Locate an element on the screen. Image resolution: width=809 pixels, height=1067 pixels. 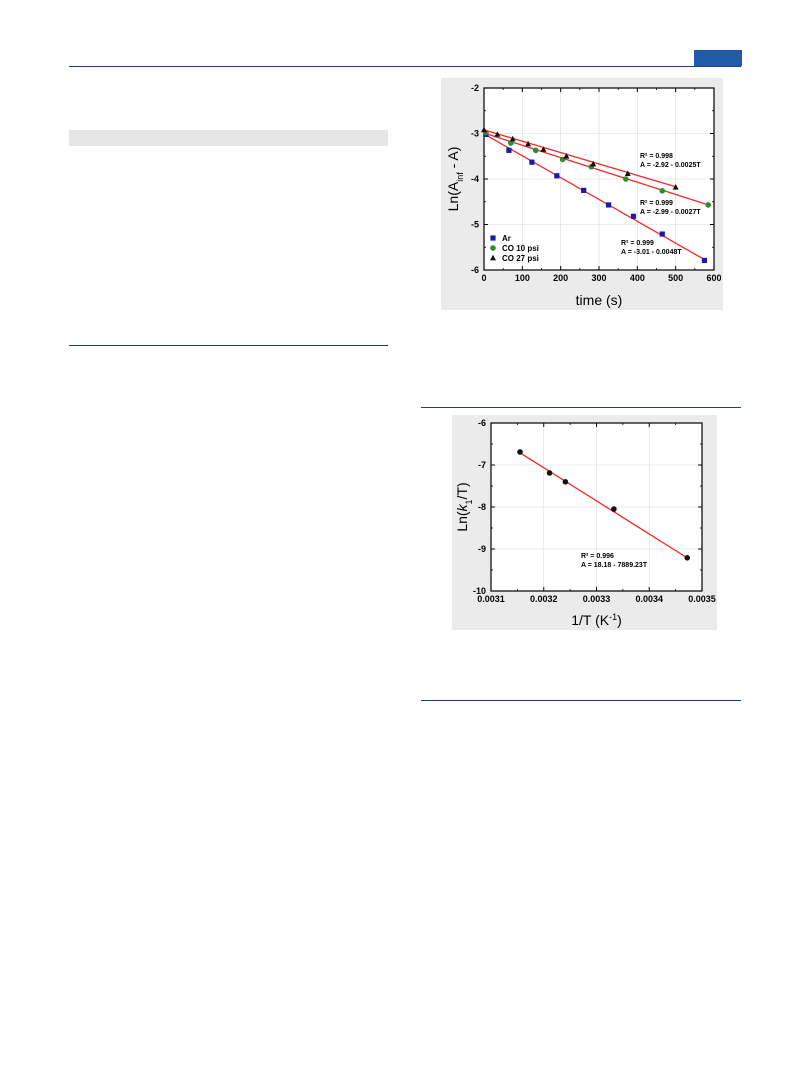
x-tick-label-2: 0.0033 is located at coordinates (597, 599).